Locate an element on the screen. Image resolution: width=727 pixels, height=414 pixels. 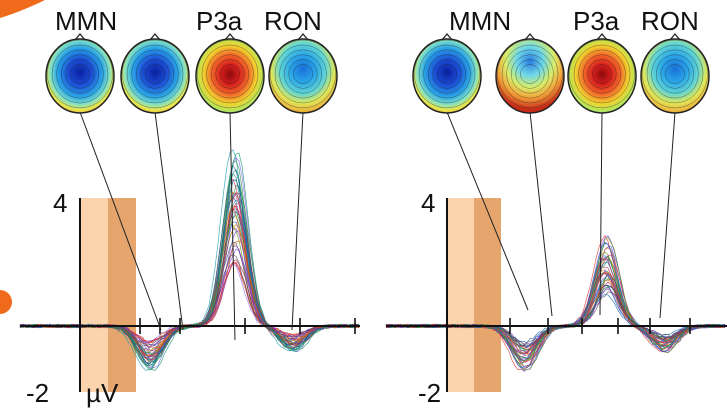
right-label-mmn: MMN is located at coordinates (480, 21).